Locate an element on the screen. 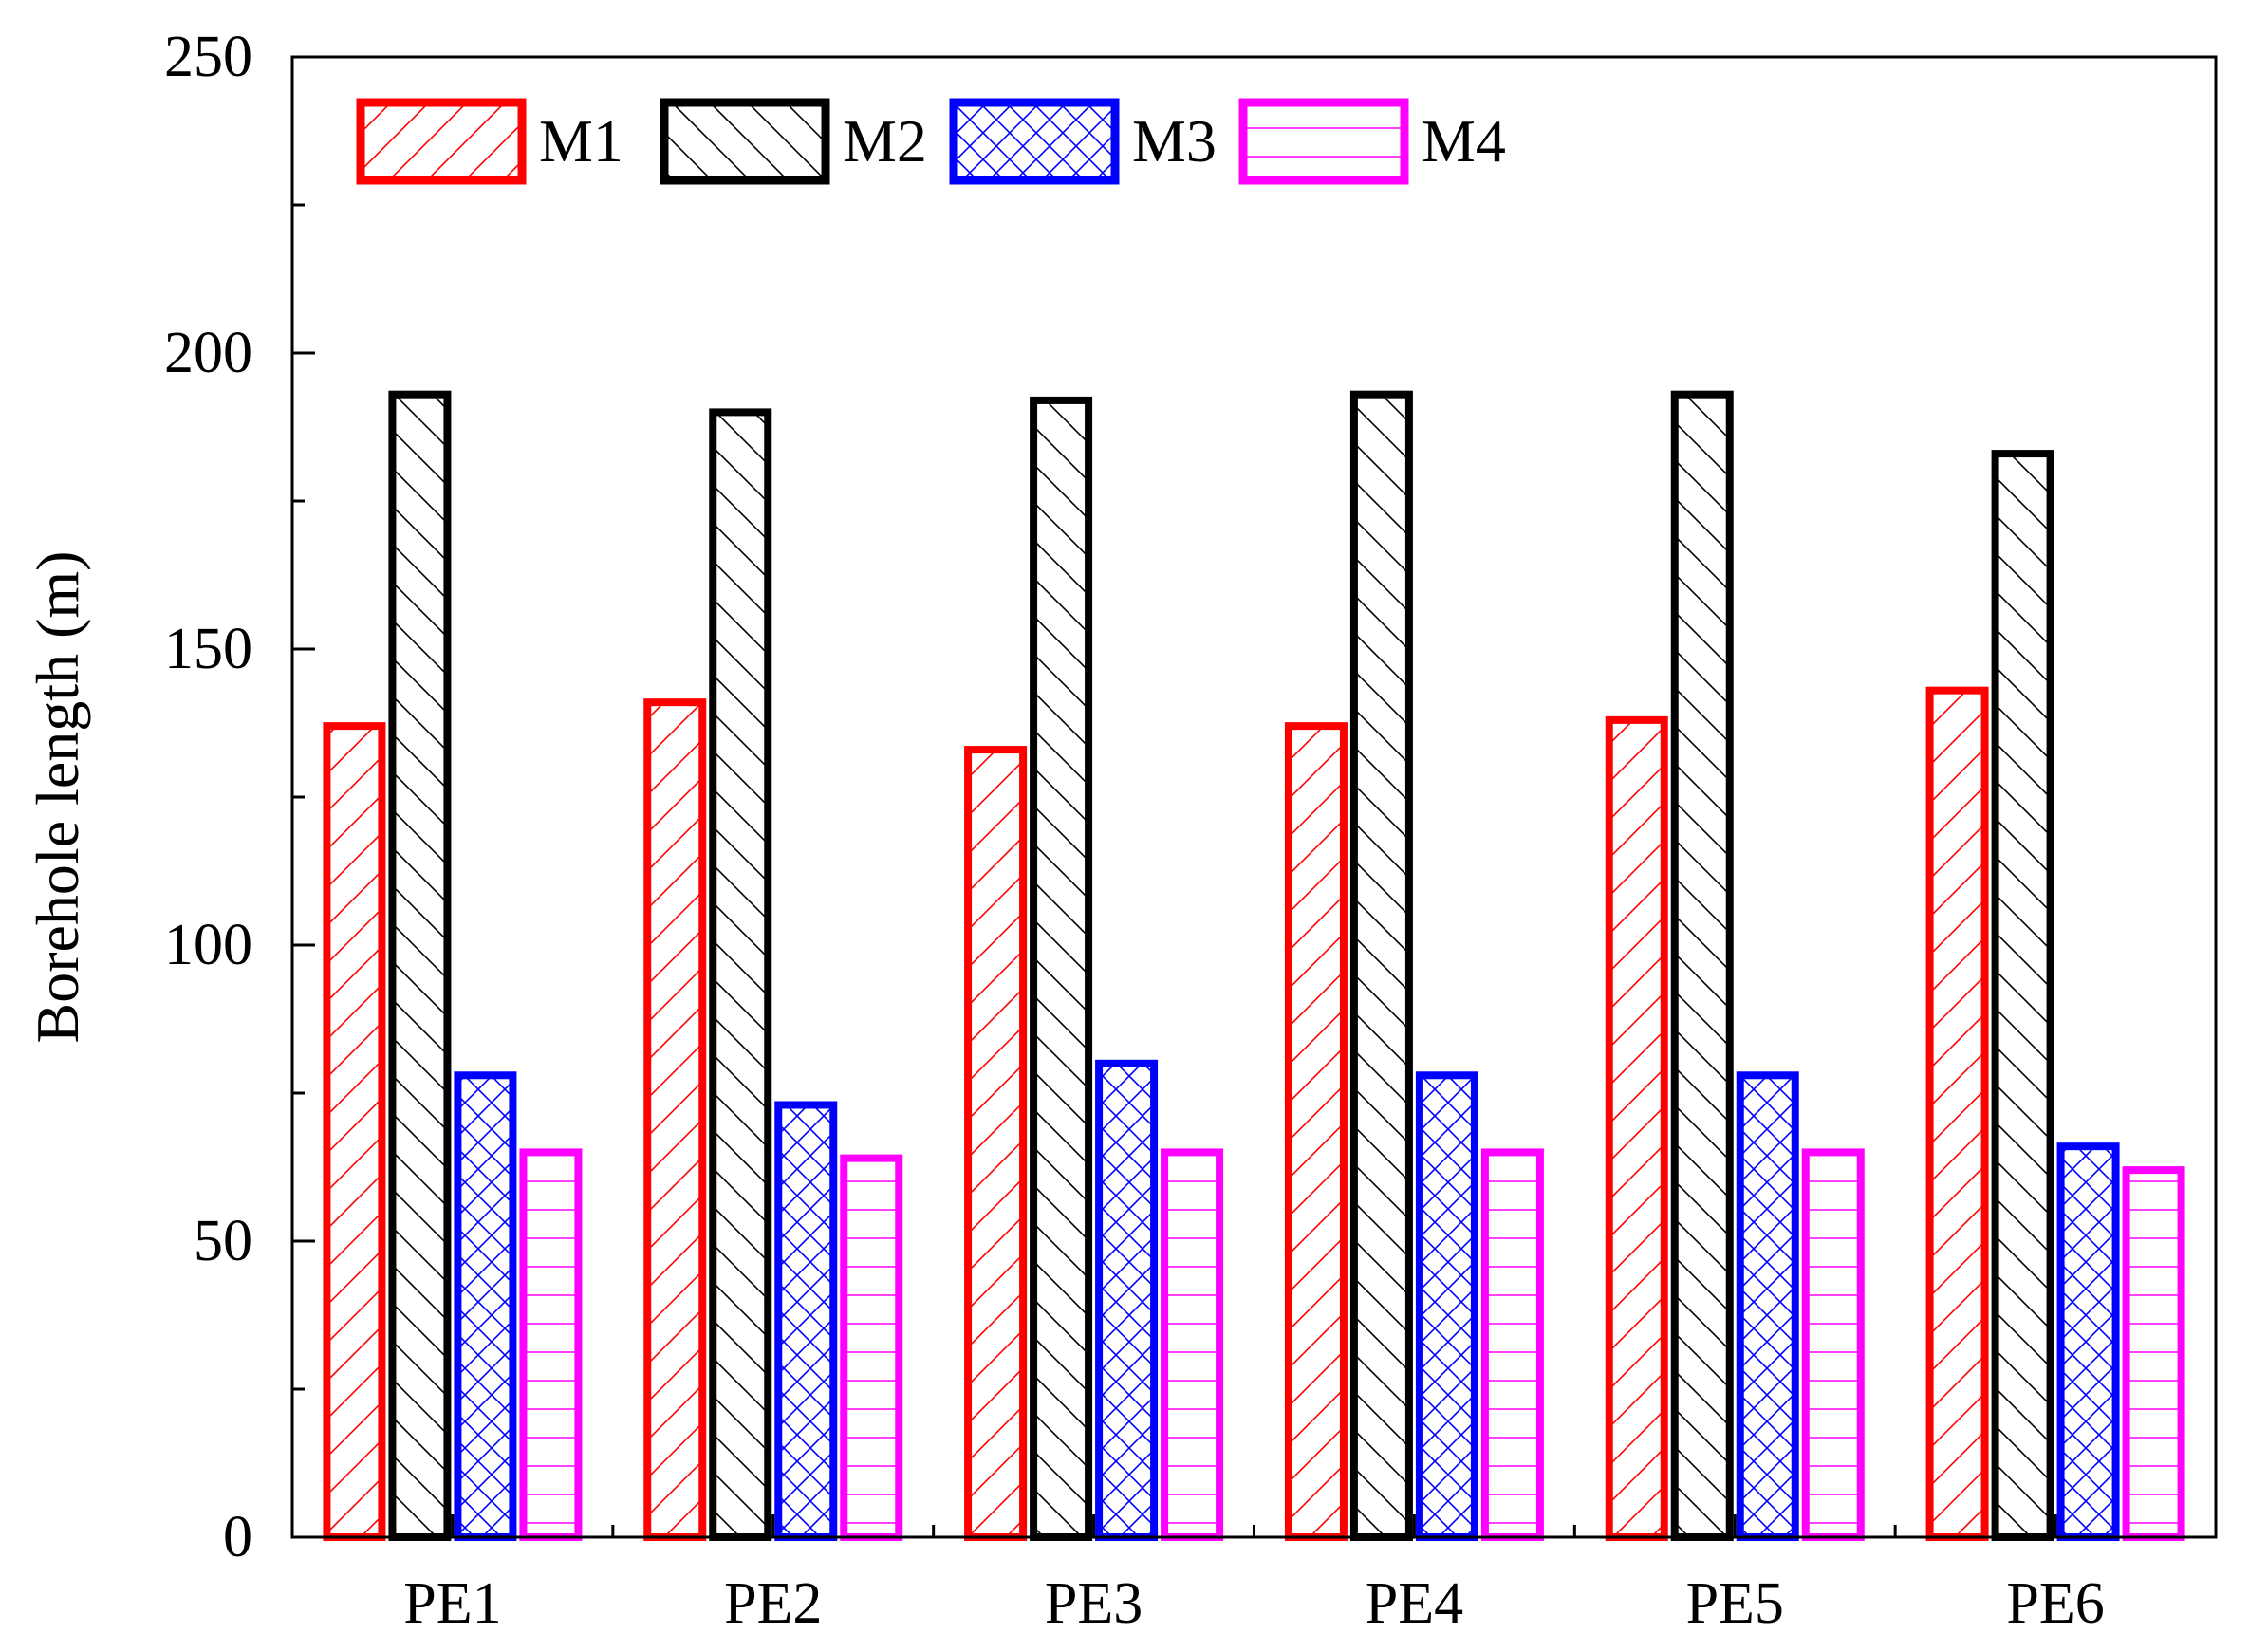 This screenshot has width=2268, height=1652. legend-swatch-m4 is located at coordinates (1324, 141).